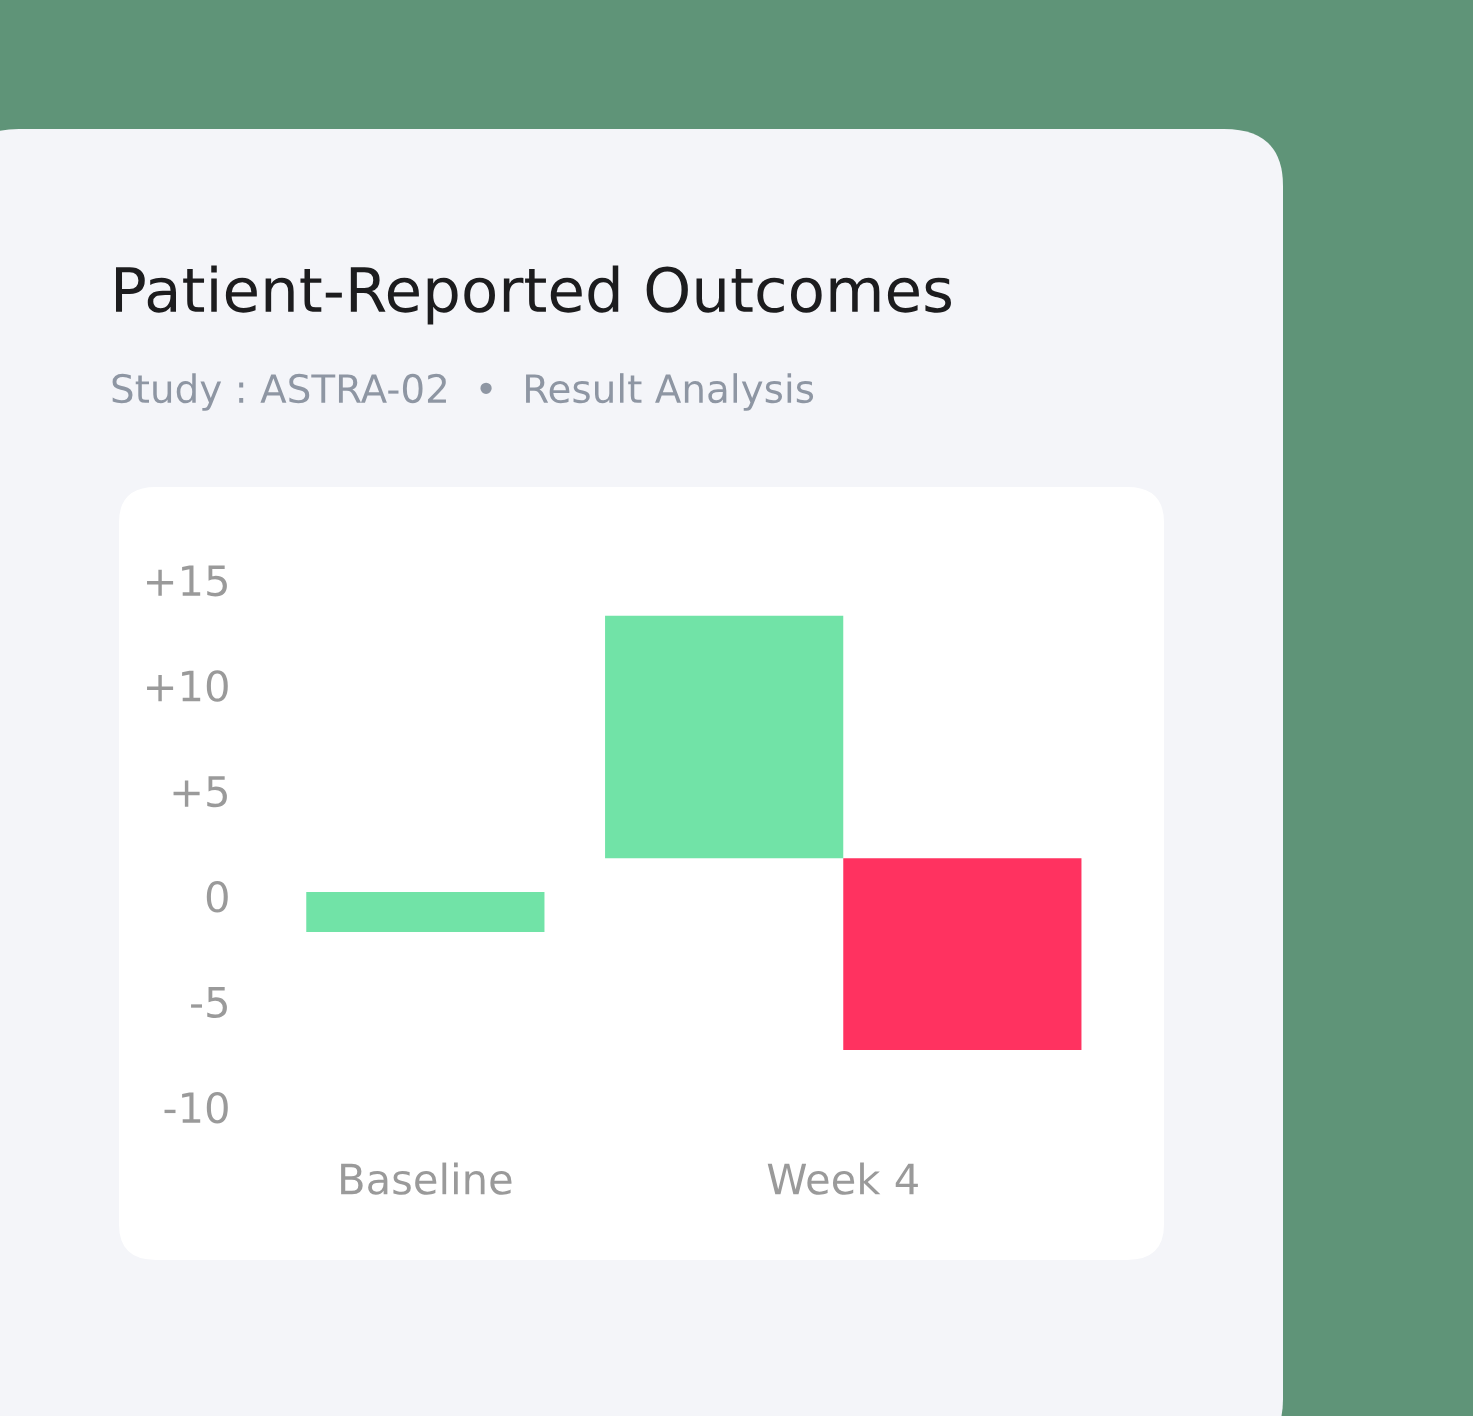 This screenshot has height=1416, width=1473. What do you see at coordinates (209, 1003) in the screenshot?
I see `y-tick-label: -5` at bounding box center [209, 1003].